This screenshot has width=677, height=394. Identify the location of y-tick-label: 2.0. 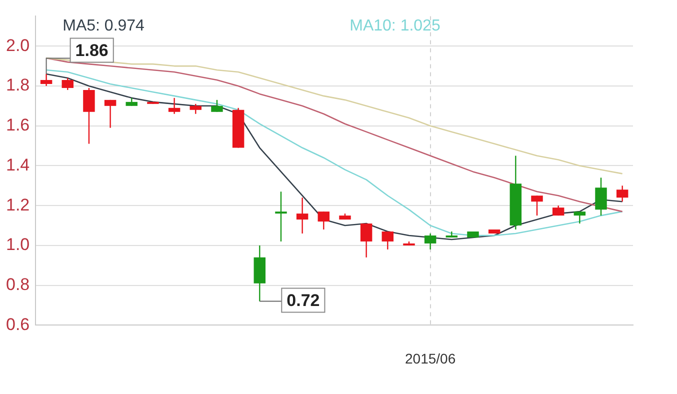
(18, 45).